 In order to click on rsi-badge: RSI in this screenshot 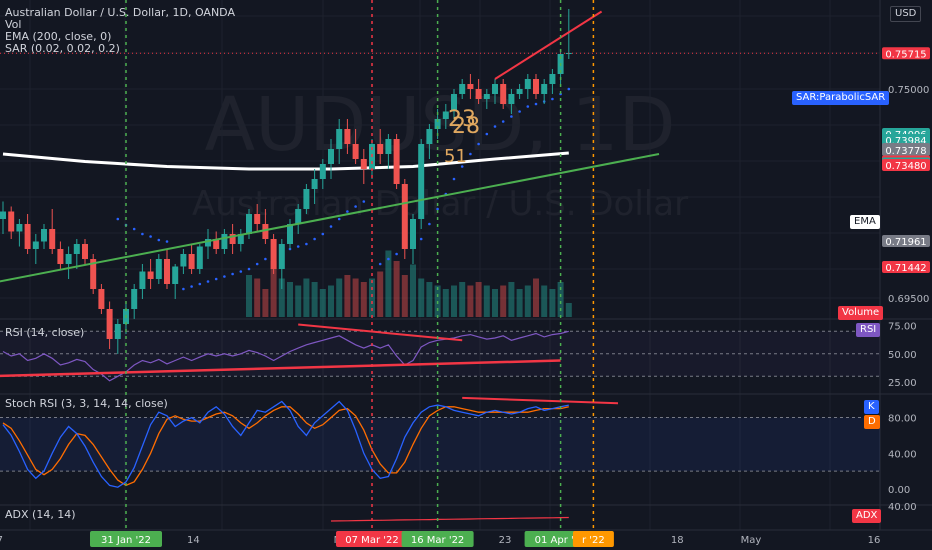, I will do `click(868, 330)`.